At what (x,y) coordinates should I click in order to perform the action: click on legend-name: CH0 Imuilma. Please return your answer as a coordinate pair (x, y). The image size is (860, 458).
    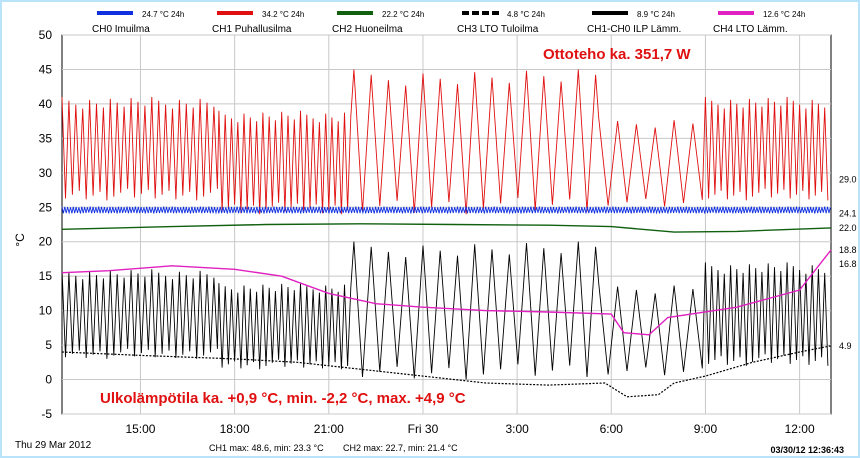
    Looking at the image, I should click on (121, 29).